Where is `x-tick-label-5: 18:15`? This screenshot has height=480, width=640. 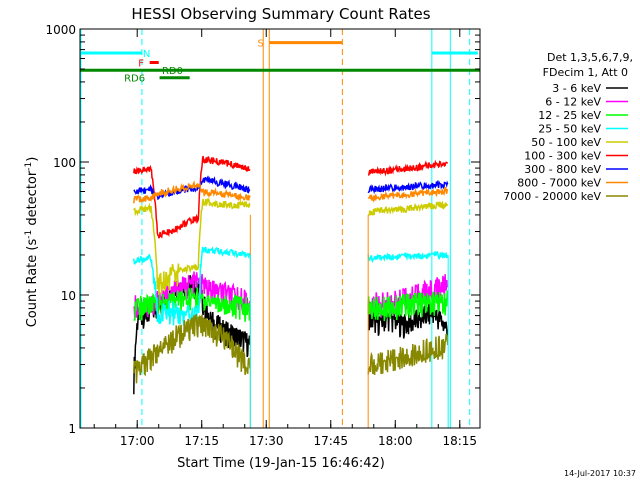 x-tick-label-5: 18:15 is located at coordinates (459, 441).